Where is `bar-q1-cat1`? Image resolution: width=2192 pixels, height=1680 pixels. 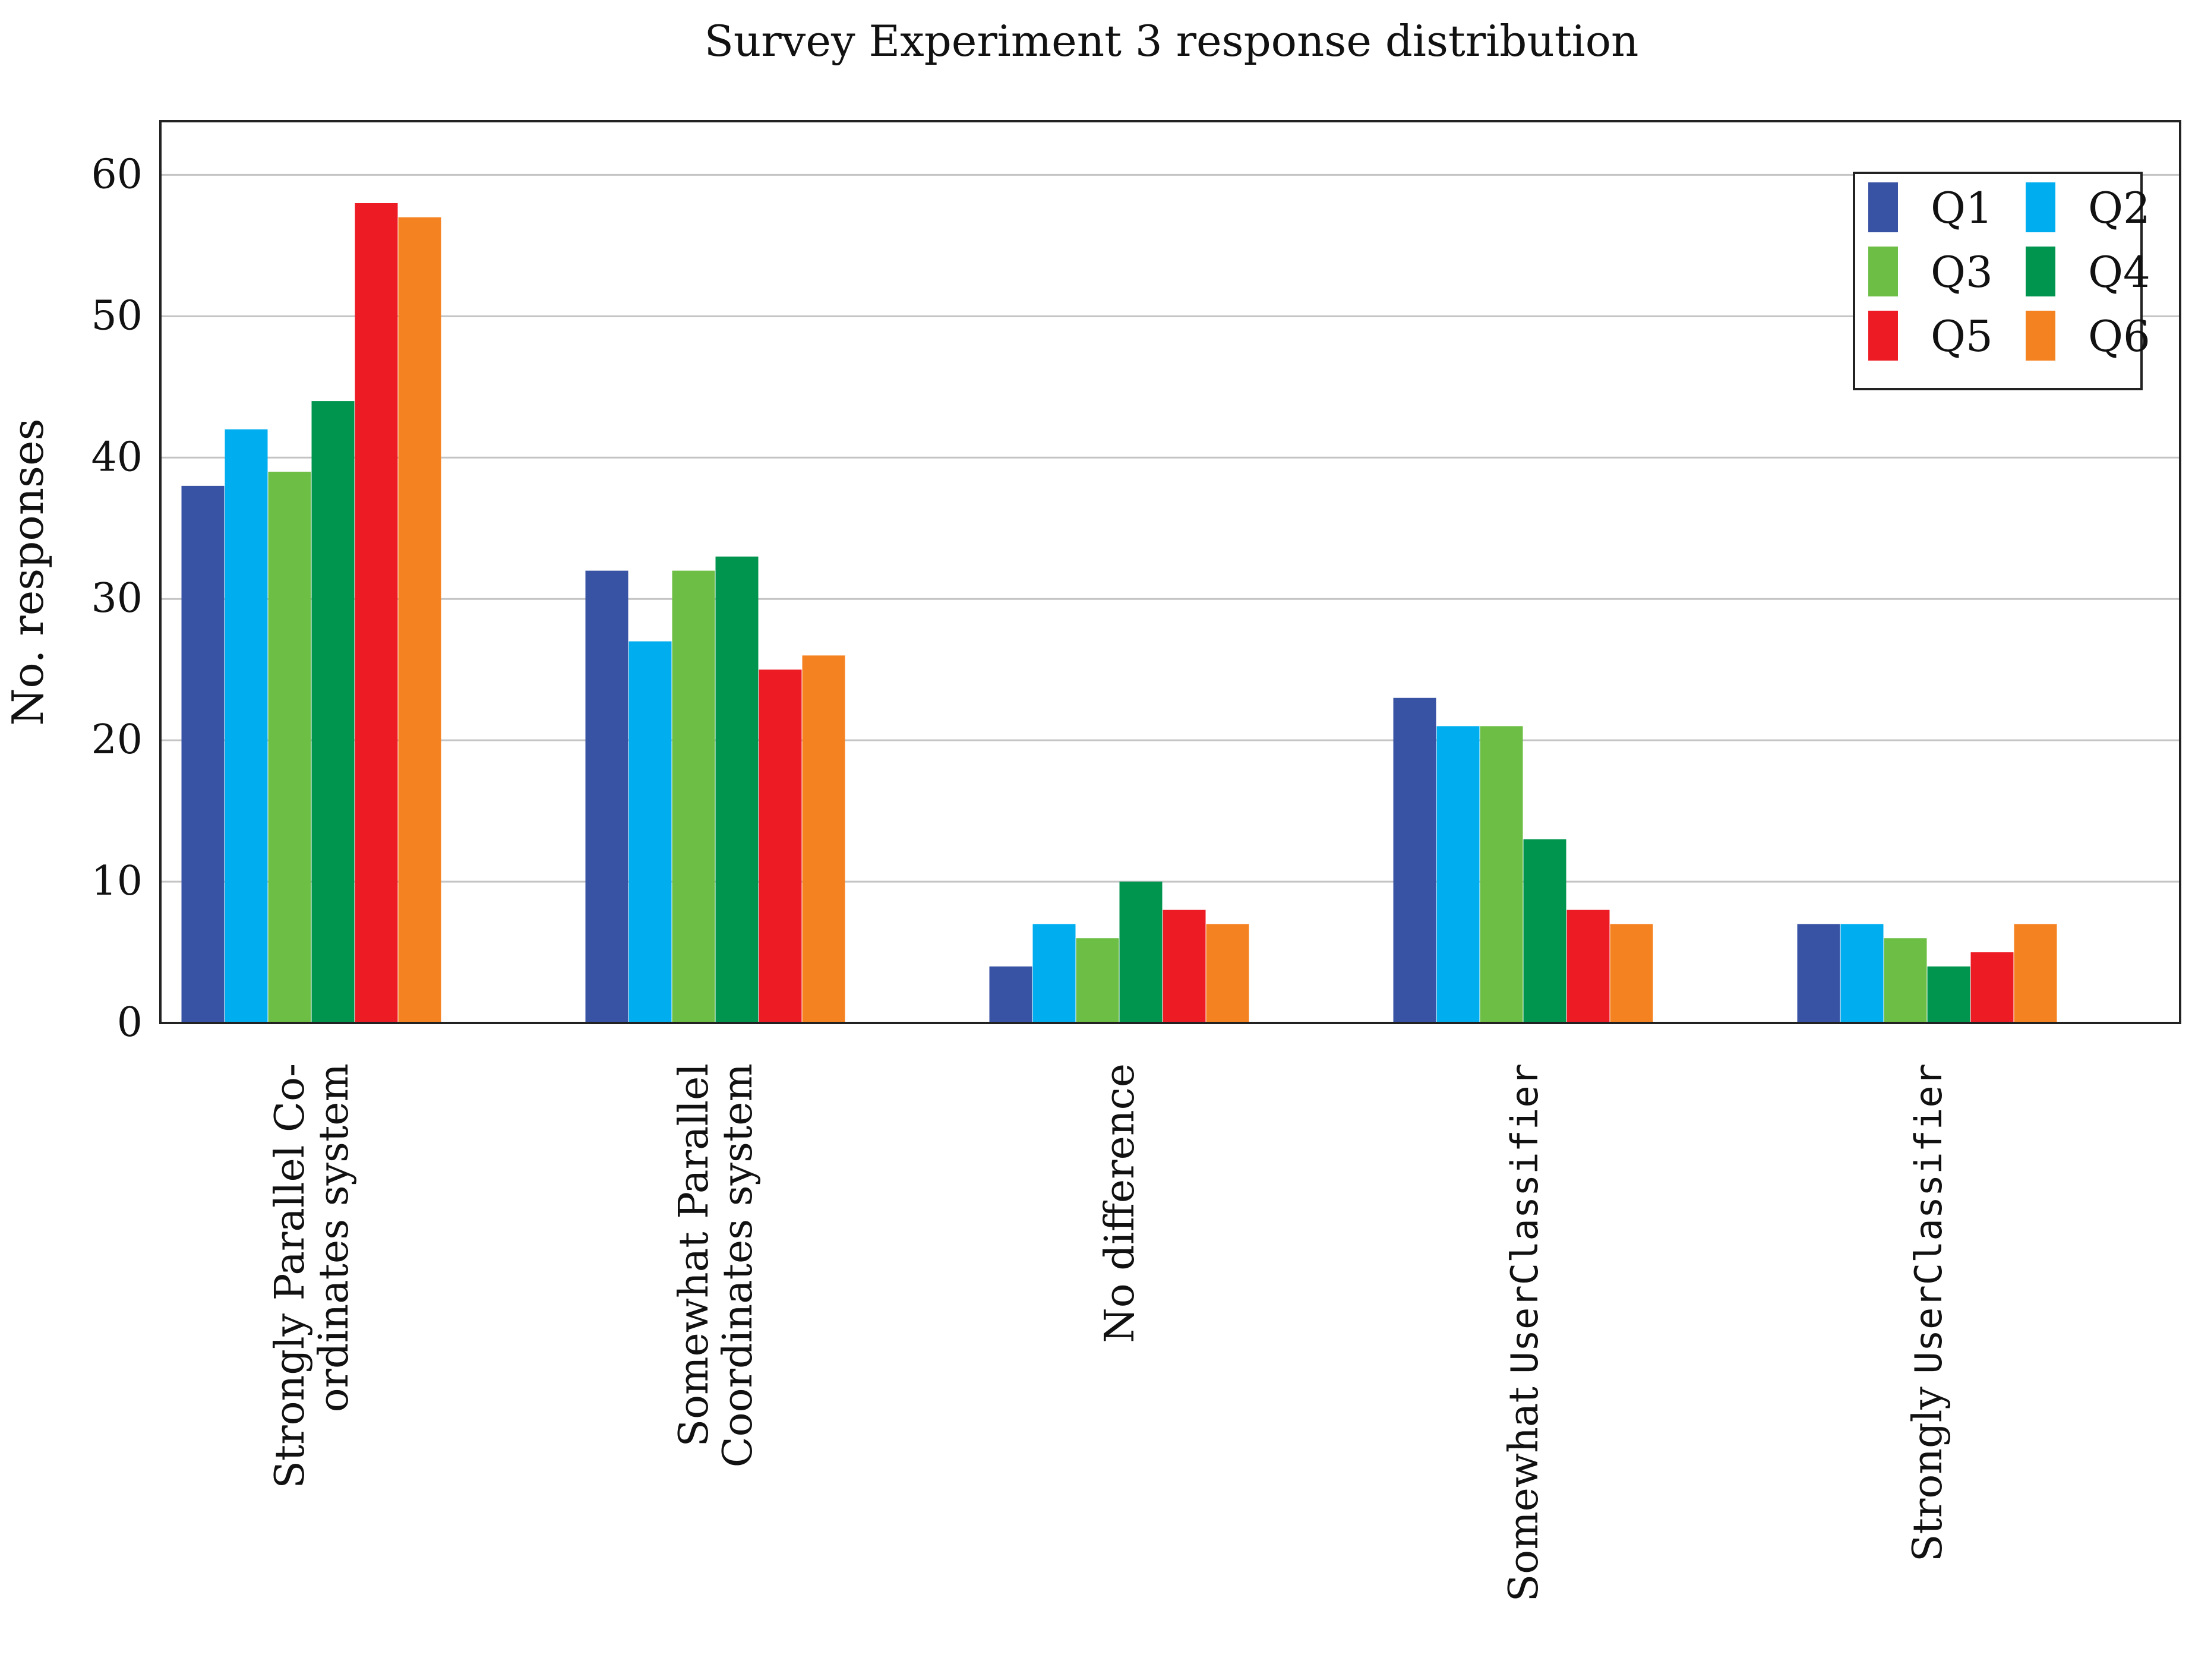 bar-q1-cat1 is located at coordinates (203, 754).